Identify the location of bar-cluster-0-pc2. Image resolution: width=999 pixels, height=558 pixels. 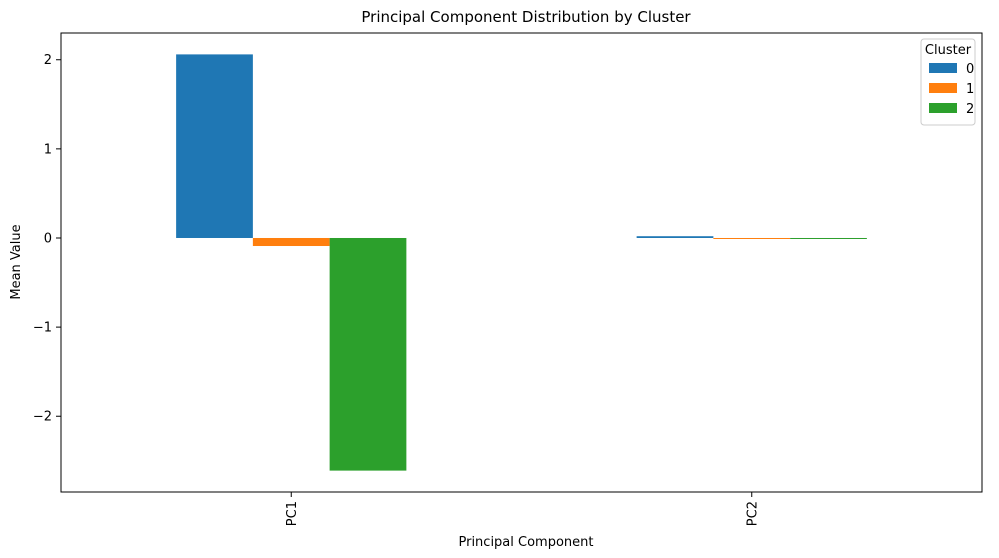
(675, 237).